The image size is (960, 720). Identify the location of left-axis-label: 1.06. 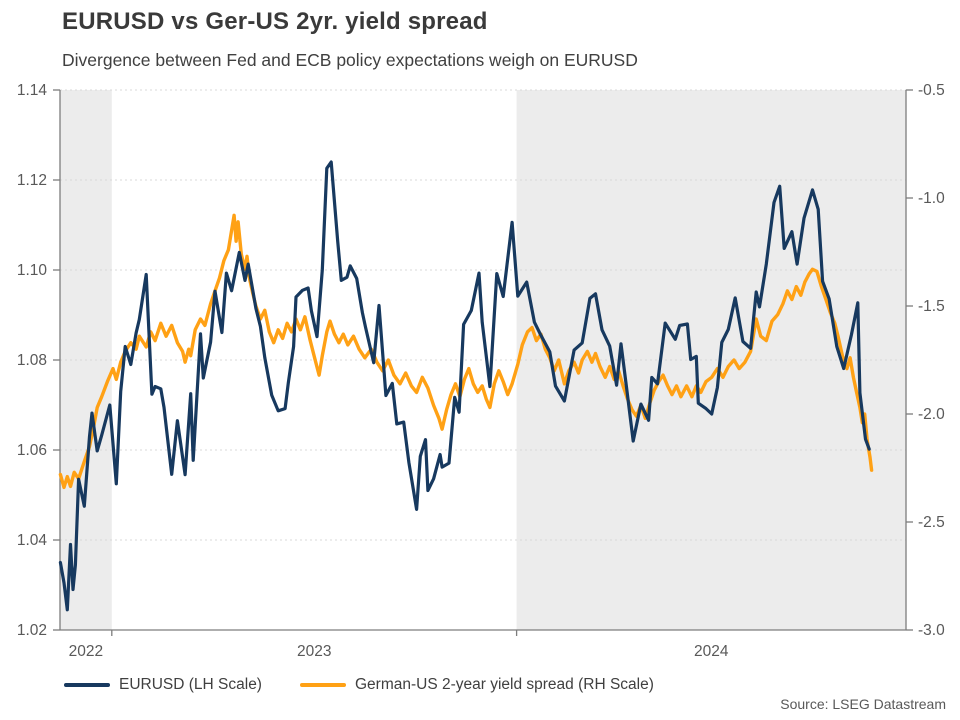
(32, 450).